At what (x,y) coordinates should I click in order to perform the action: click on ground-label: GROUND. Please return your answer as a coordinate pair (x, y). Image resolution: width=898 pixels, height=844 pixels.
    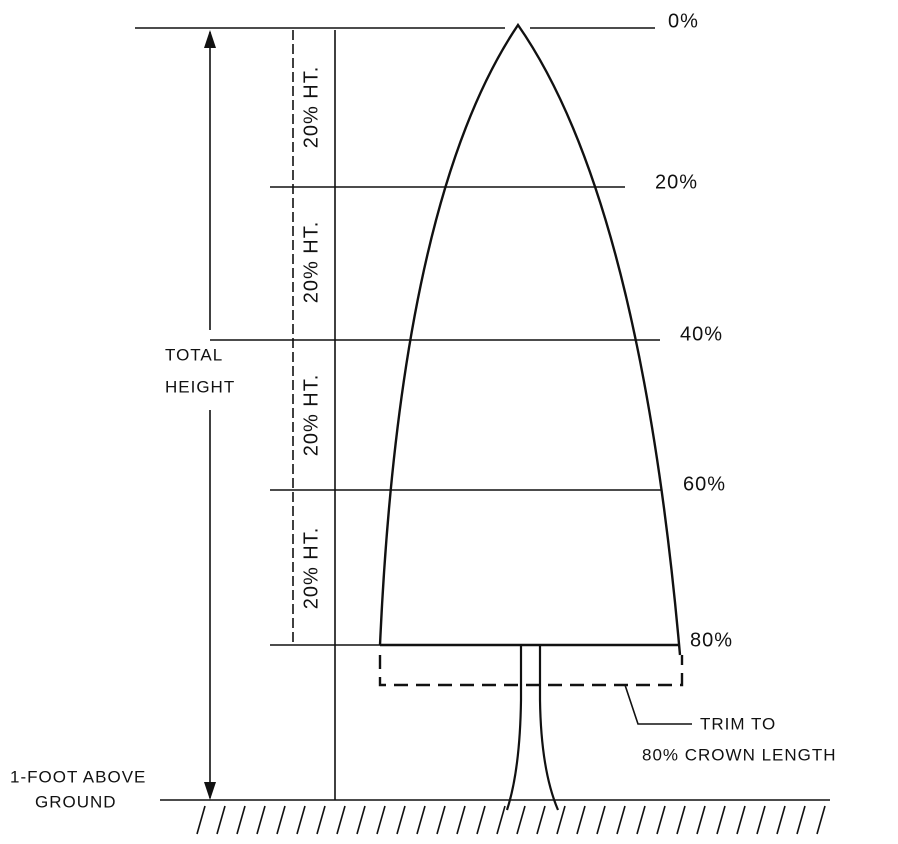
    Looking at the image, I should click on (76, 801).